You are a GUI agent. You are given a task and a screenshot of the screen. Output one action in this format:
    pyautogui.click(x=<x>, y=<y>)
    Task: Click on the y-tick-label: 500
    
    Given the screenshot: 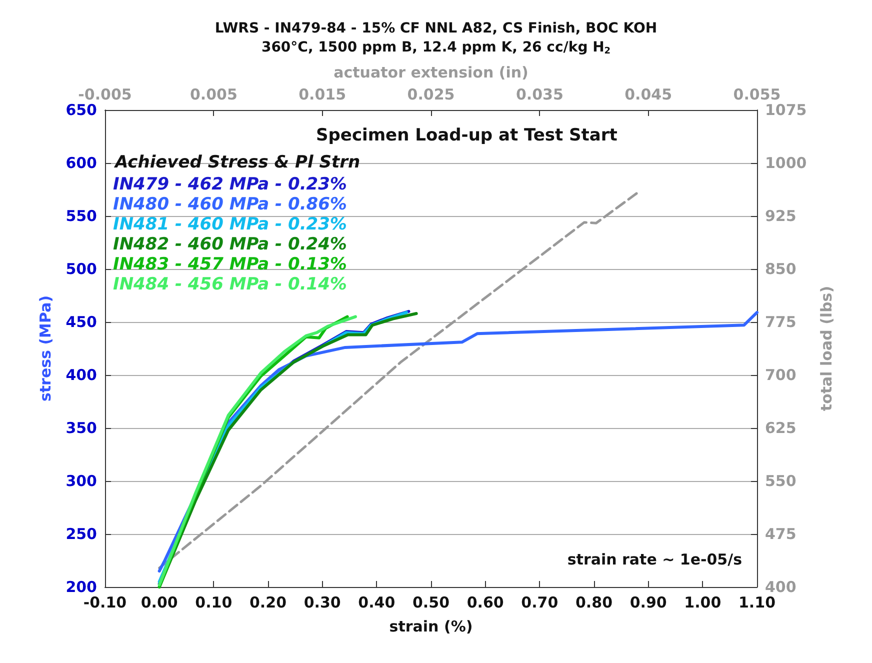 What is the action you would take?
    pyautogui.click(x=81, y=269)
    